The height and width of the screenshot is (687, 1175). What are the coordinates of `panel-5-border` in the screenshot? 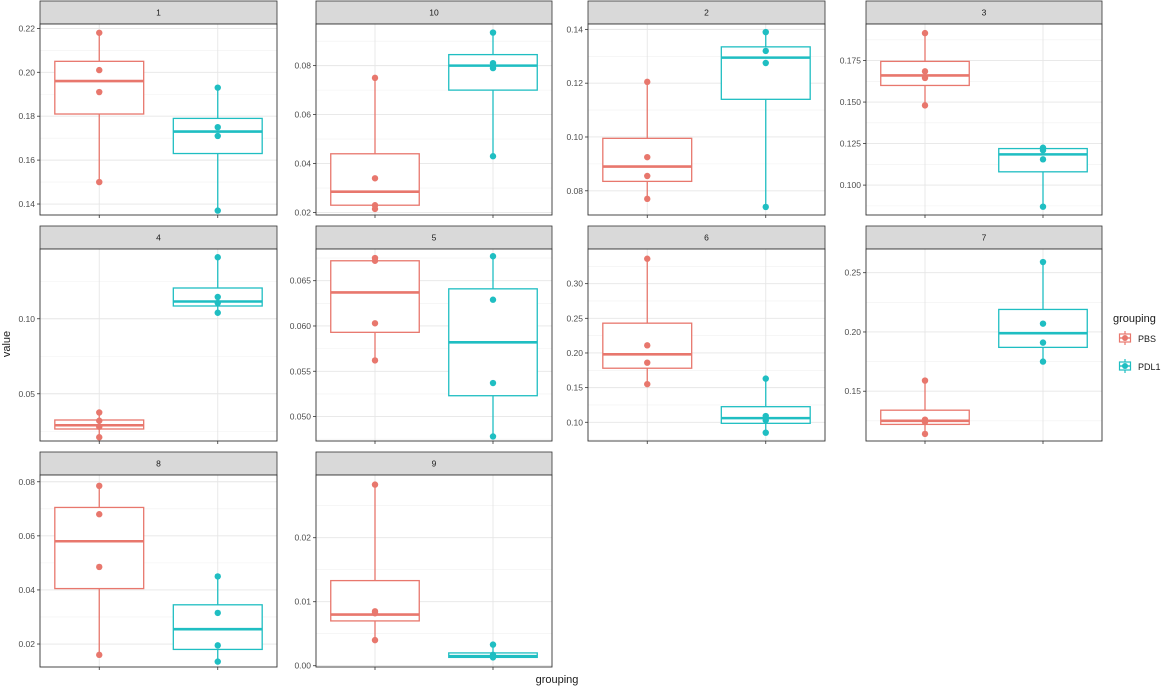 It's located at (434, 345).